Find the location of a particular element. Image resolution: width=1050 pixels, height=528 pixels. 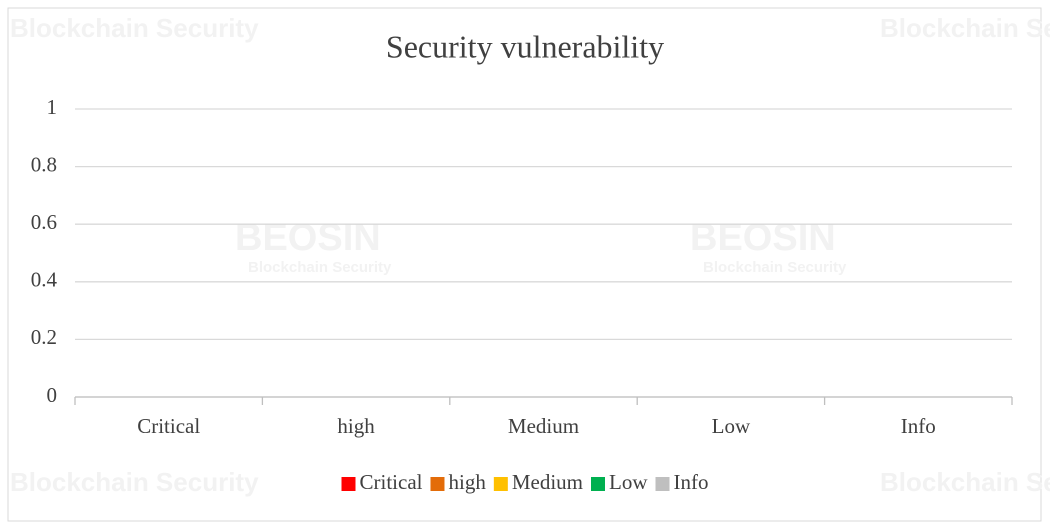

legend: Critical high Medium Low Info is located at coordinates (525, 482).